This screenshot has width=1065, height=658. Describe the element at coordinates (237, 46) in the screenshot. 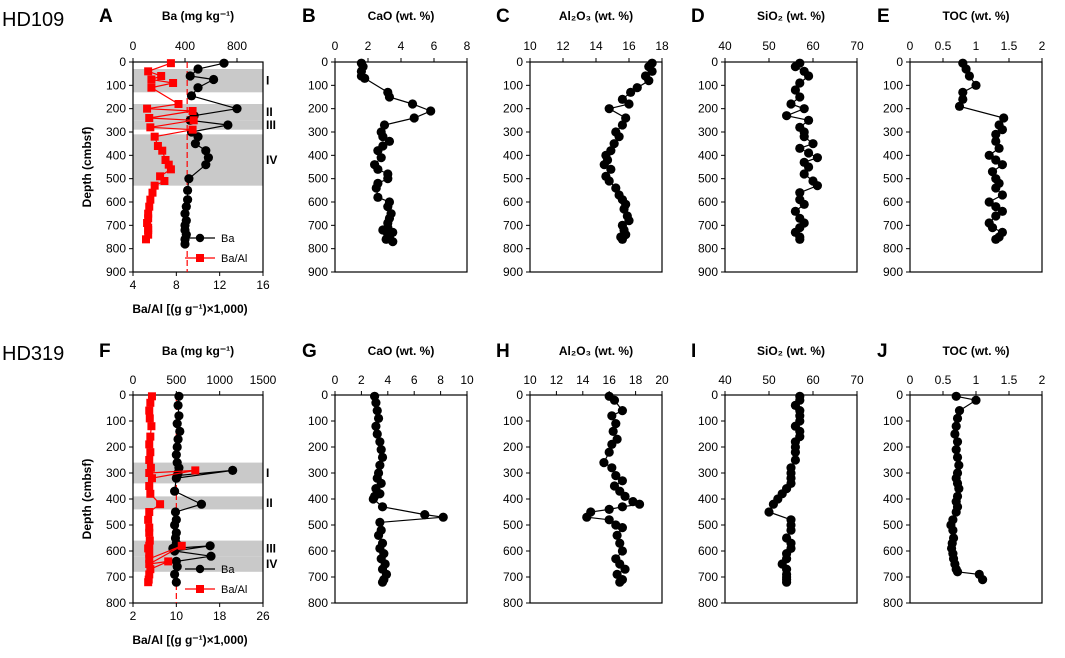

I see `x-tick-label: 800` at that location.